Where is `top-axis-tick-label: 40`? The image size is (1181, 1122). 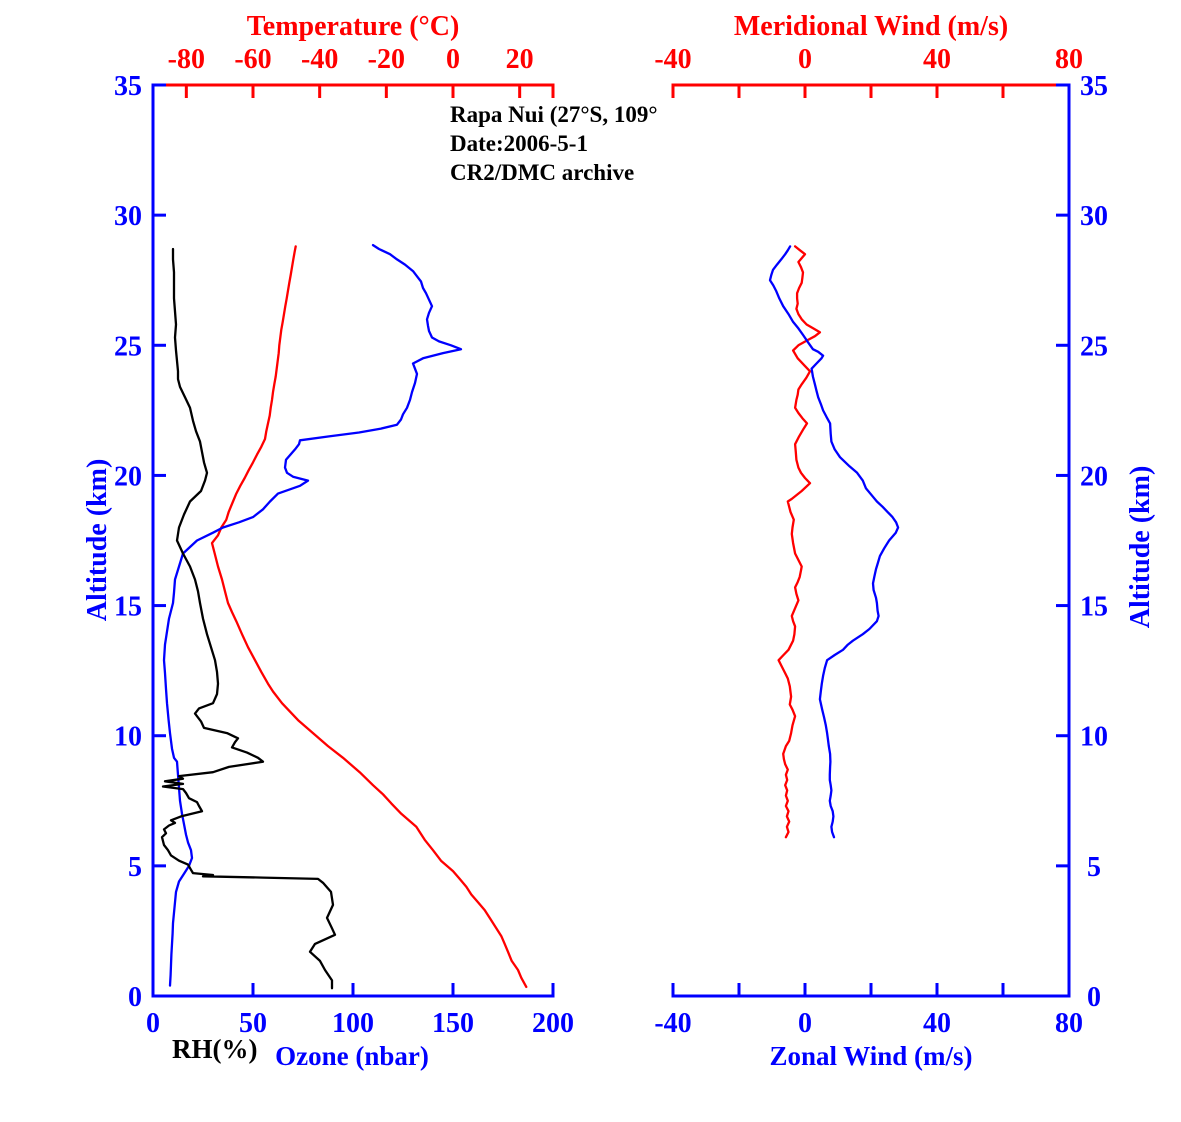 top-axis-tick-label: 40 is located at coordinates (937, 59).